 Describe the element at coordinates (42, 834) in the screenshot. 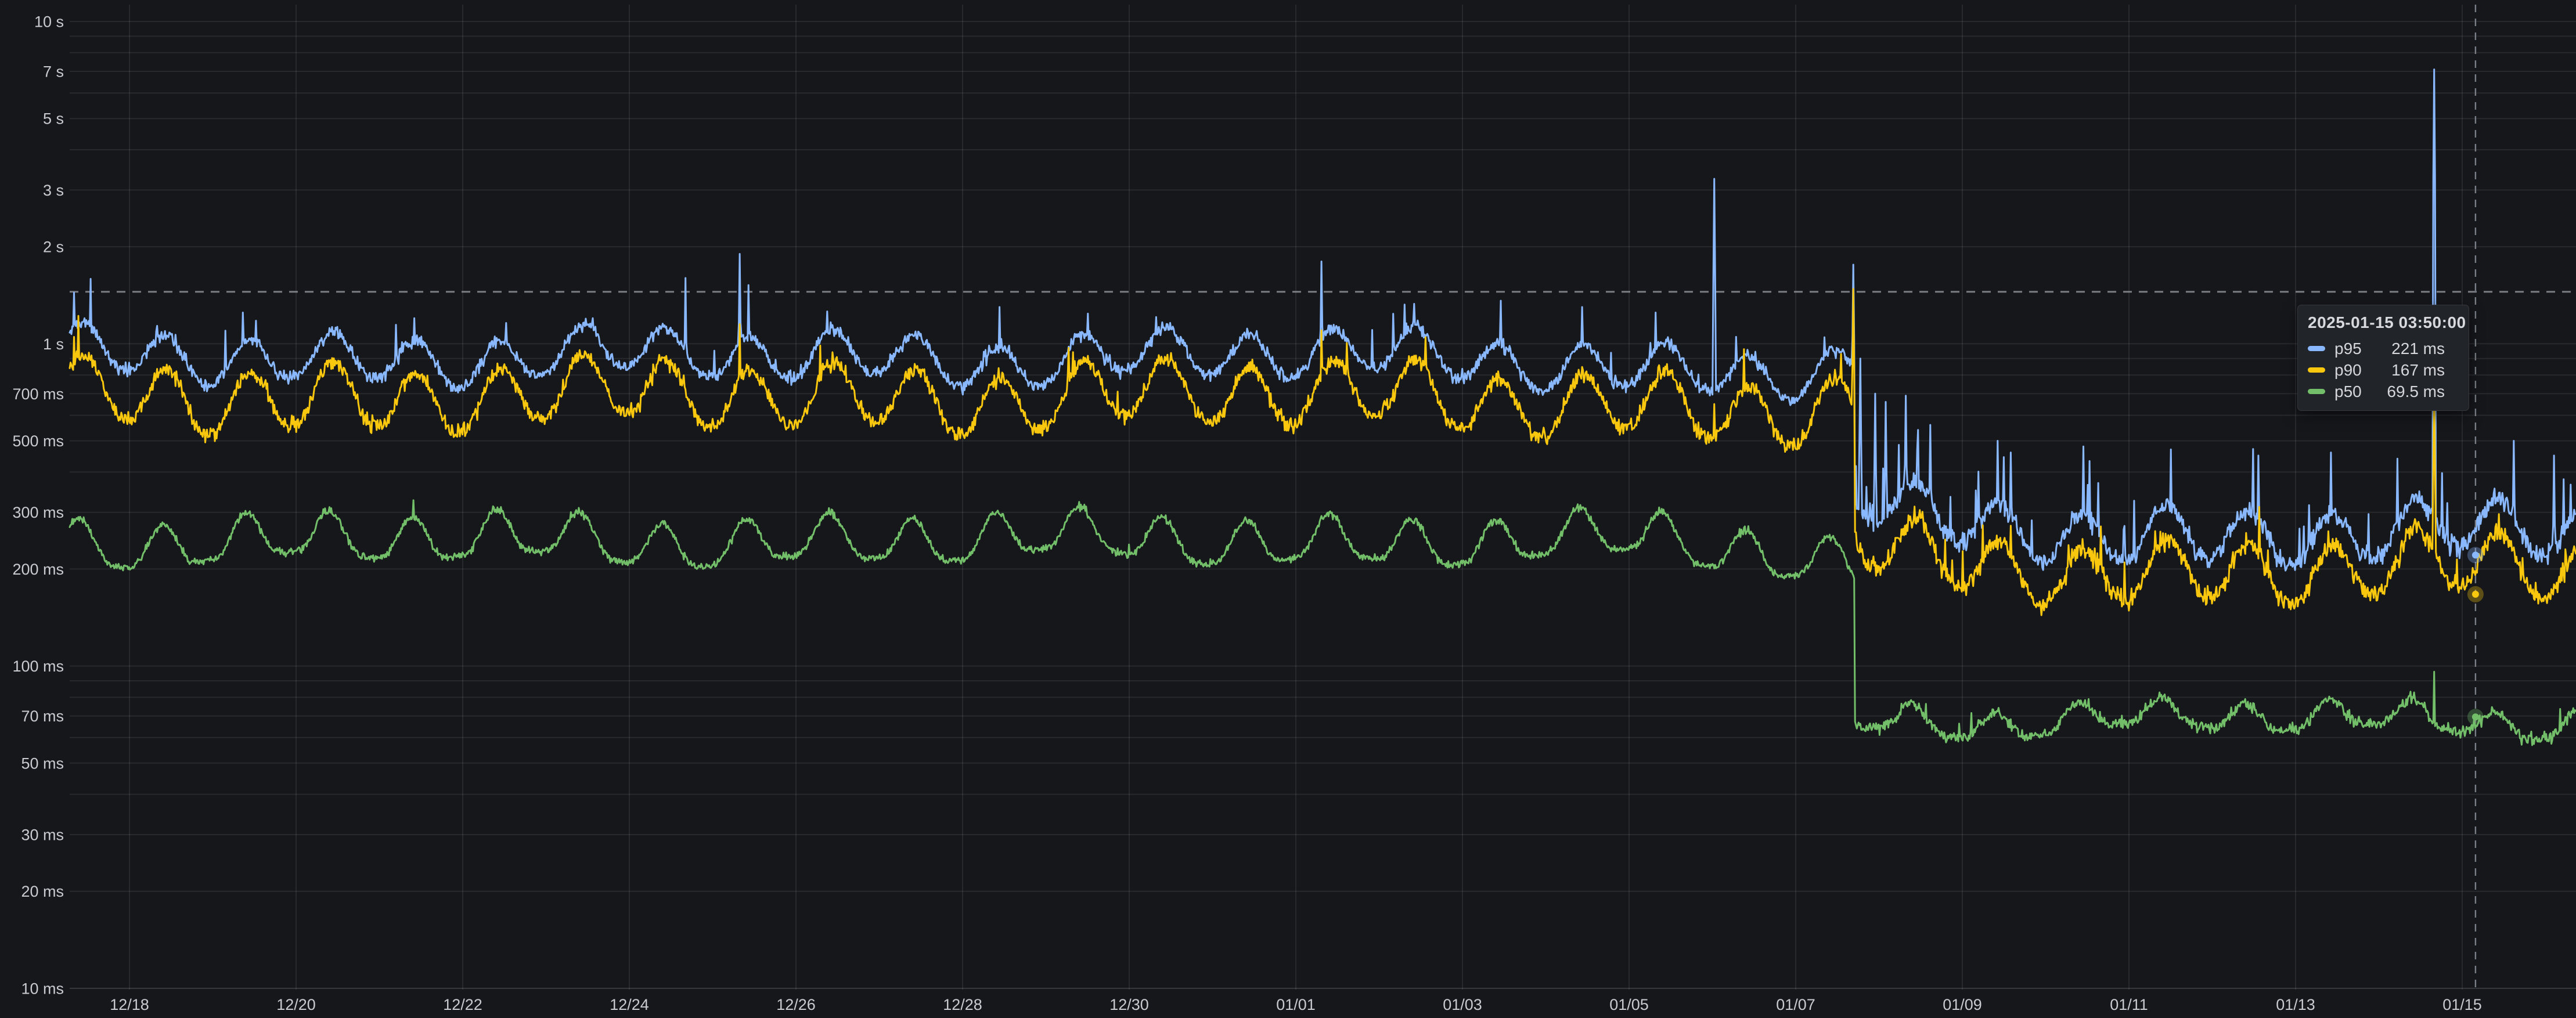

I see `y-axis-label: 30 ms` at that location.